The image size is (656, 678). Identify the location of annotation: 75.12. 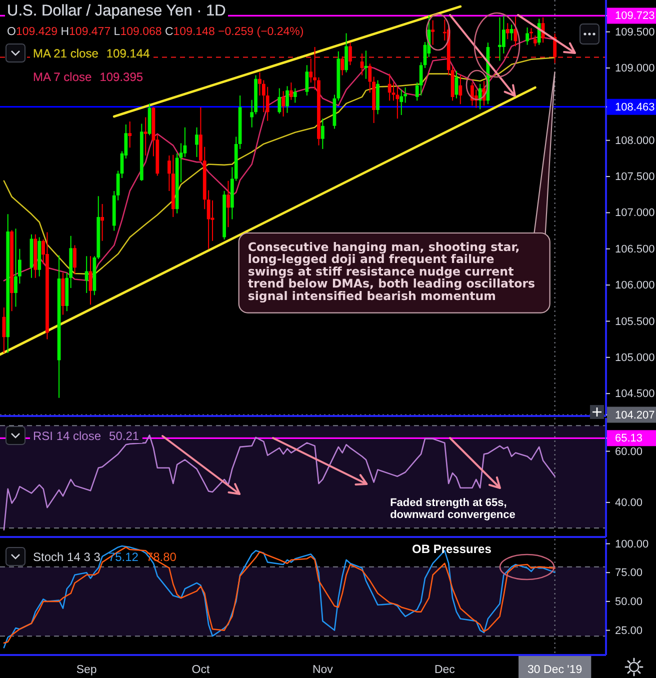
(123, 557).